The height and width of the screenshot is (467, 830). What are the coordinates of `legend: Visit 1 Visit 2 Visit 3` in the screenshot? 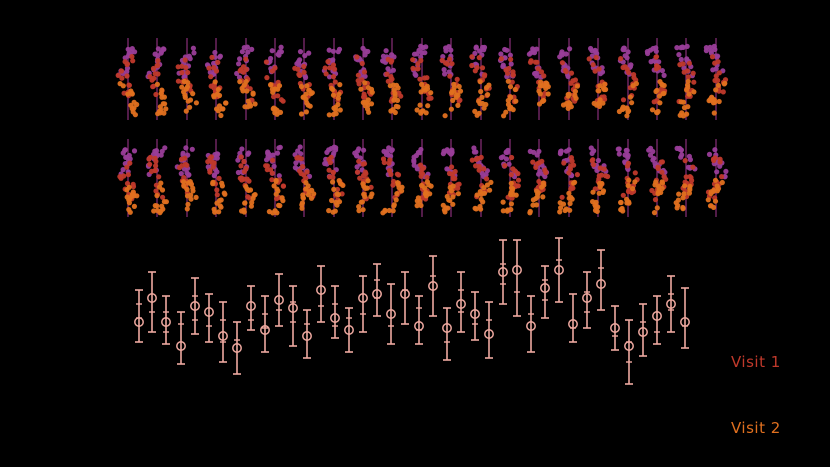 It's located at (756, 387).